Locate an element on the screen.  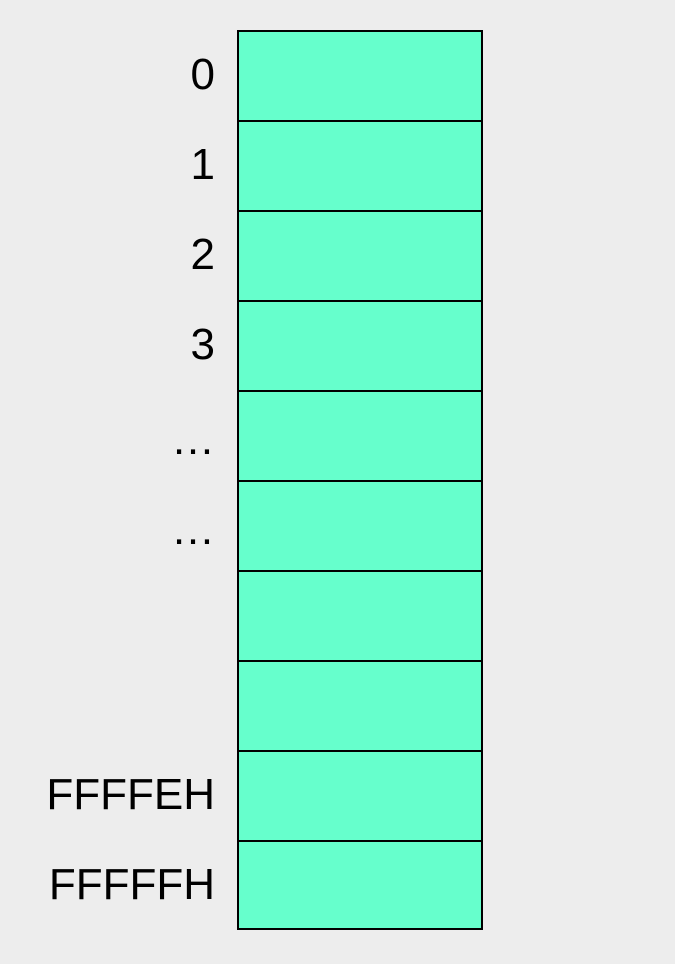
memory-row: 1 is located at coordinates (337, 166).